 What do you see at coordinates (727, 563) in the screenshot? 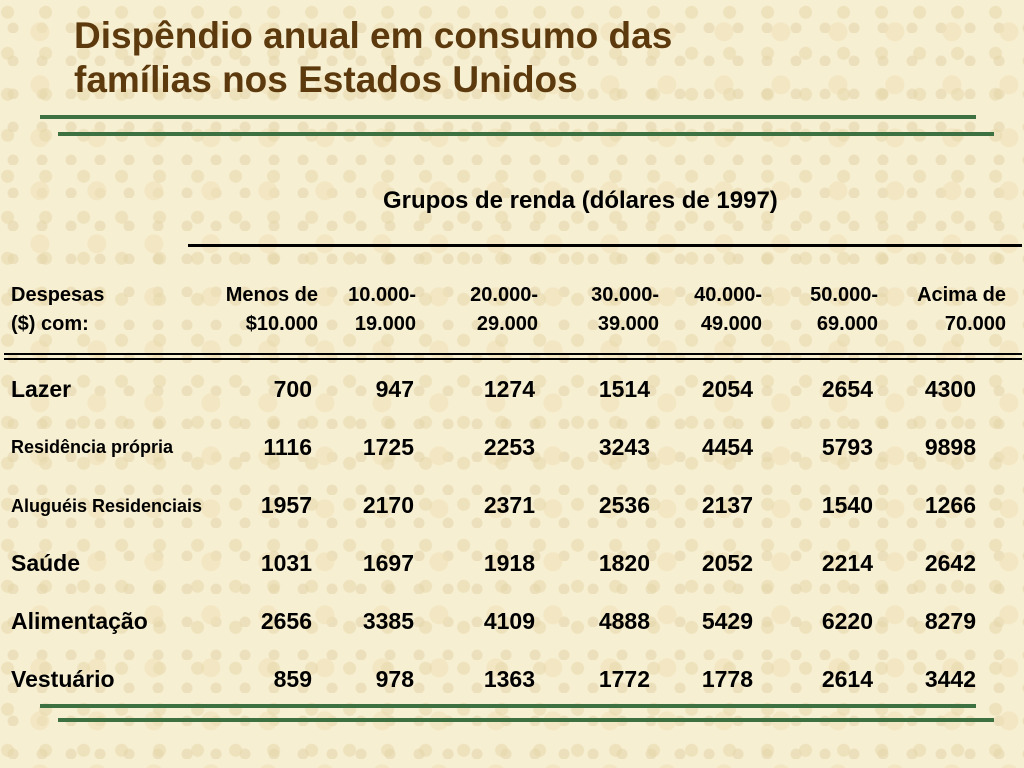
I see `cell-saude-col5: 2052` at bounding box center [727, 563].